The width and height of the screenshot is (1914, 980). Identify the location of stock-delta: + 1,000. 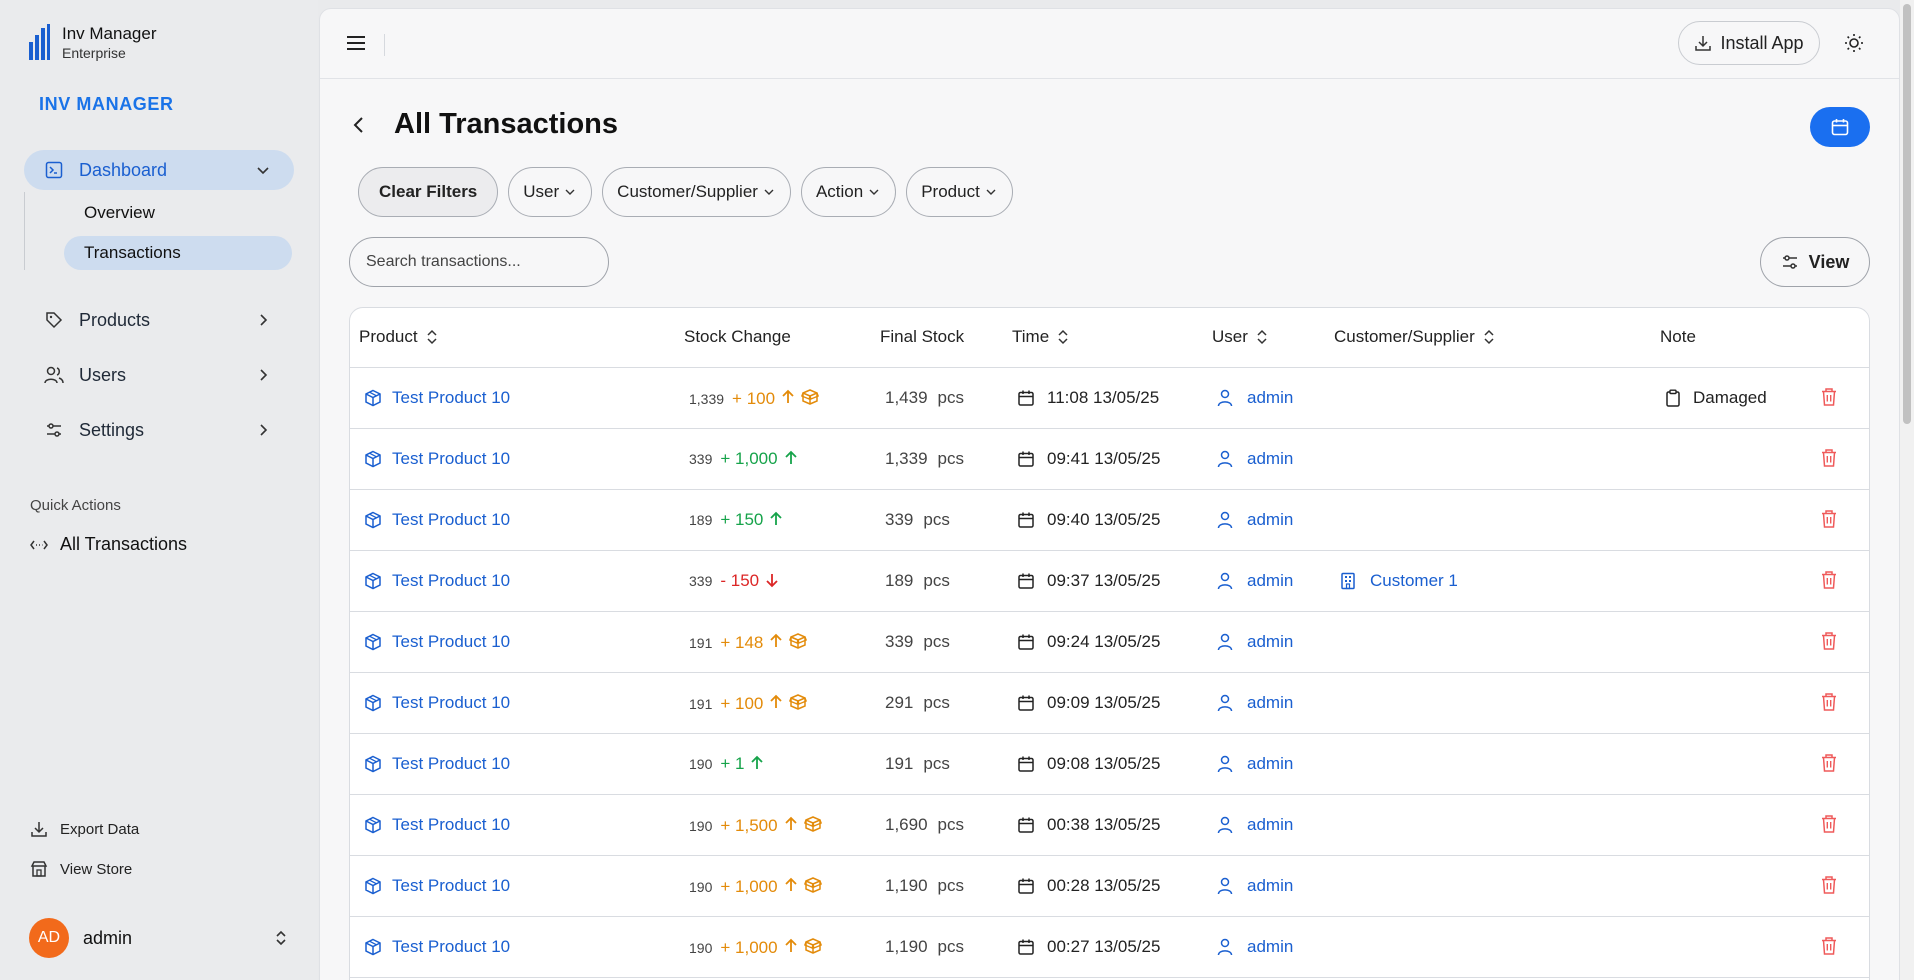
(749, 886).